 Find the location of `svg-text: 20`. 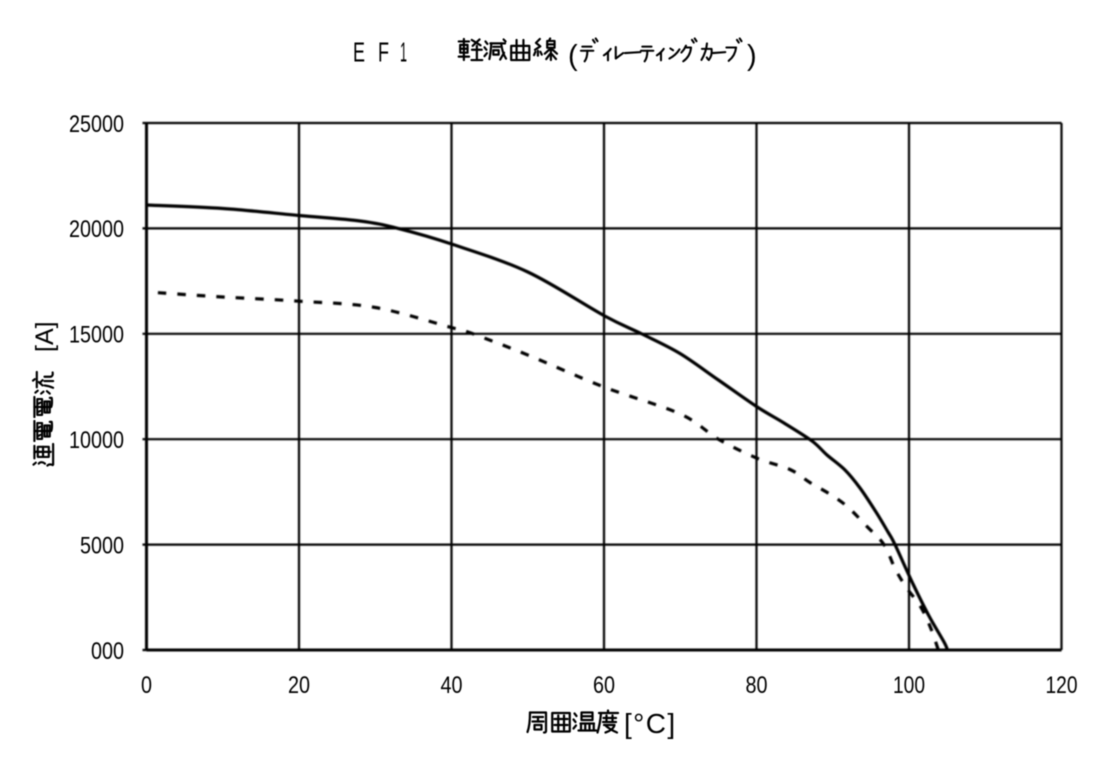

svg-text: 20 is located at coordinates (299, 685).